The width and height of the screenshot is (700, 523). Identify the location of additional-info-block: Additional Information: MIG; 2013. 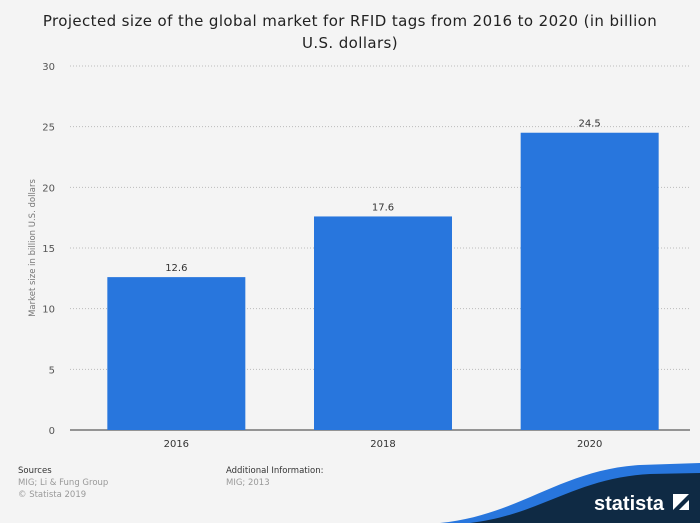
(274, 477).